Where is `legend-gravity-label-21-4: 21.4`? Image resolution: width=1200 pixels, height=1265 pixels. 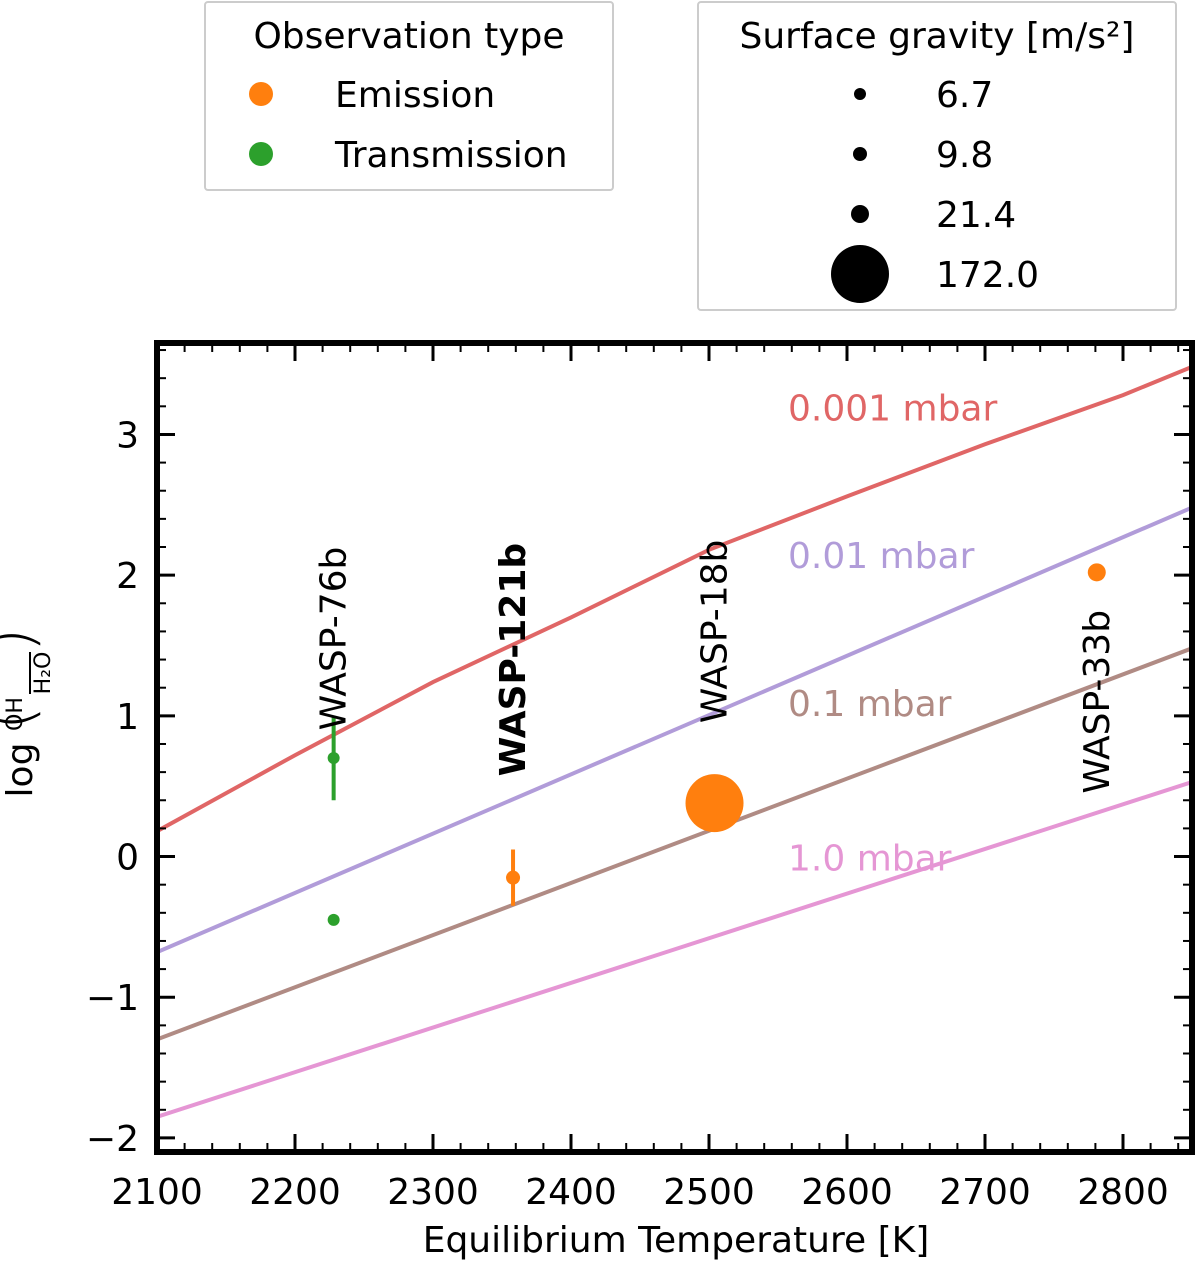 legend-gravity-label-21-4: 21.4 is located at coordinates (976, 215).